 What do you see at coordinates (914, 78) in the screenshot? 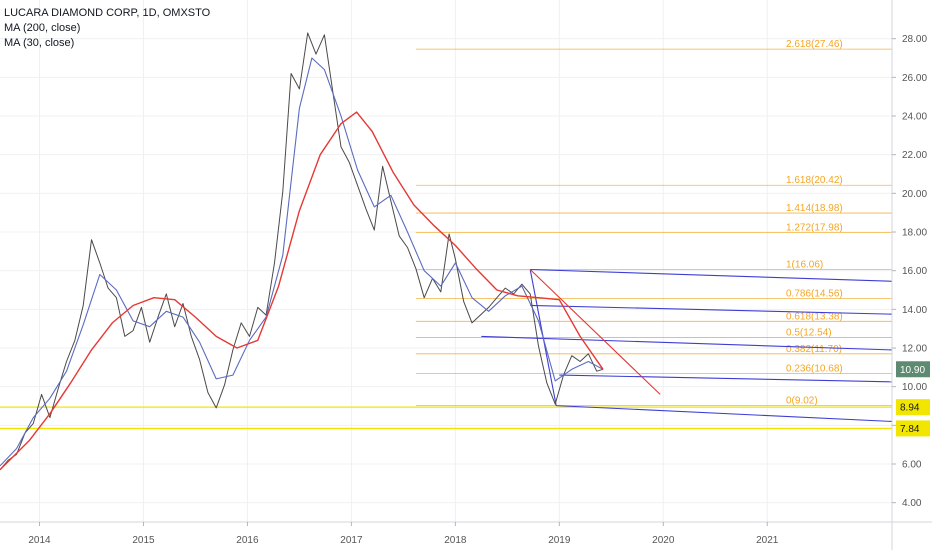
I see `y-tick-label: 26.00` at bounding box center [914, 78].